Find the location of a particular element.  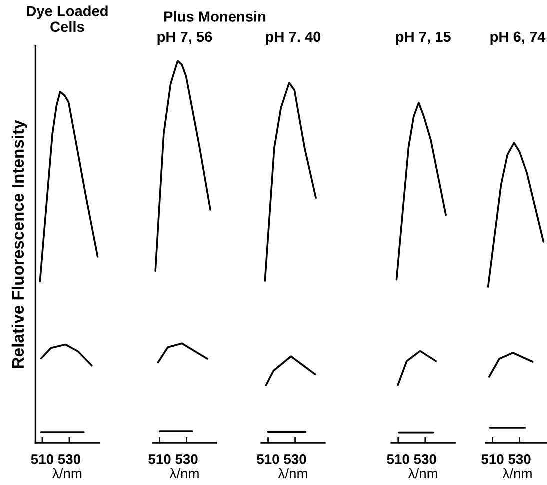

y-axis-title: Relative Fluorescence Intensity is located at coordinates (20, 244).